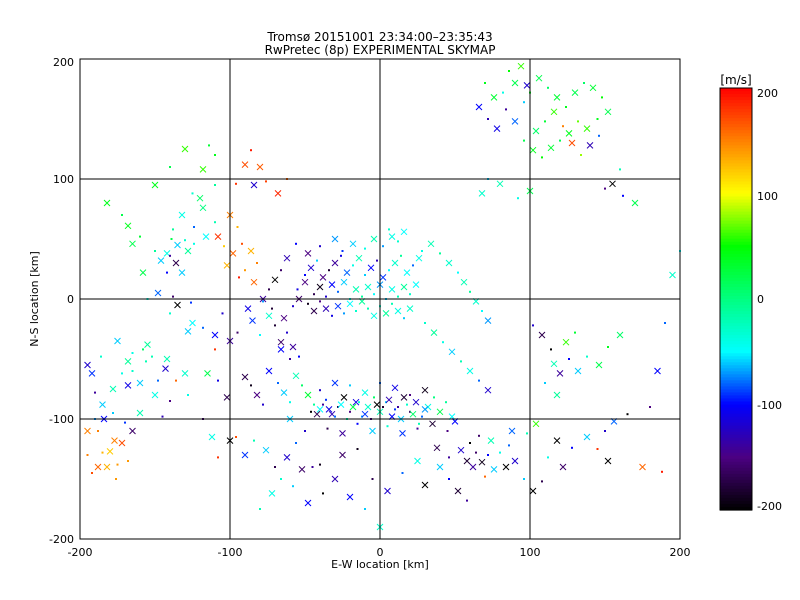  Describe the element at coordinates (380, 50) in the screenshot. I see `chart-subtitle: RwPretec (8p) EXPERIMENTAL SKYMAP` at that location.